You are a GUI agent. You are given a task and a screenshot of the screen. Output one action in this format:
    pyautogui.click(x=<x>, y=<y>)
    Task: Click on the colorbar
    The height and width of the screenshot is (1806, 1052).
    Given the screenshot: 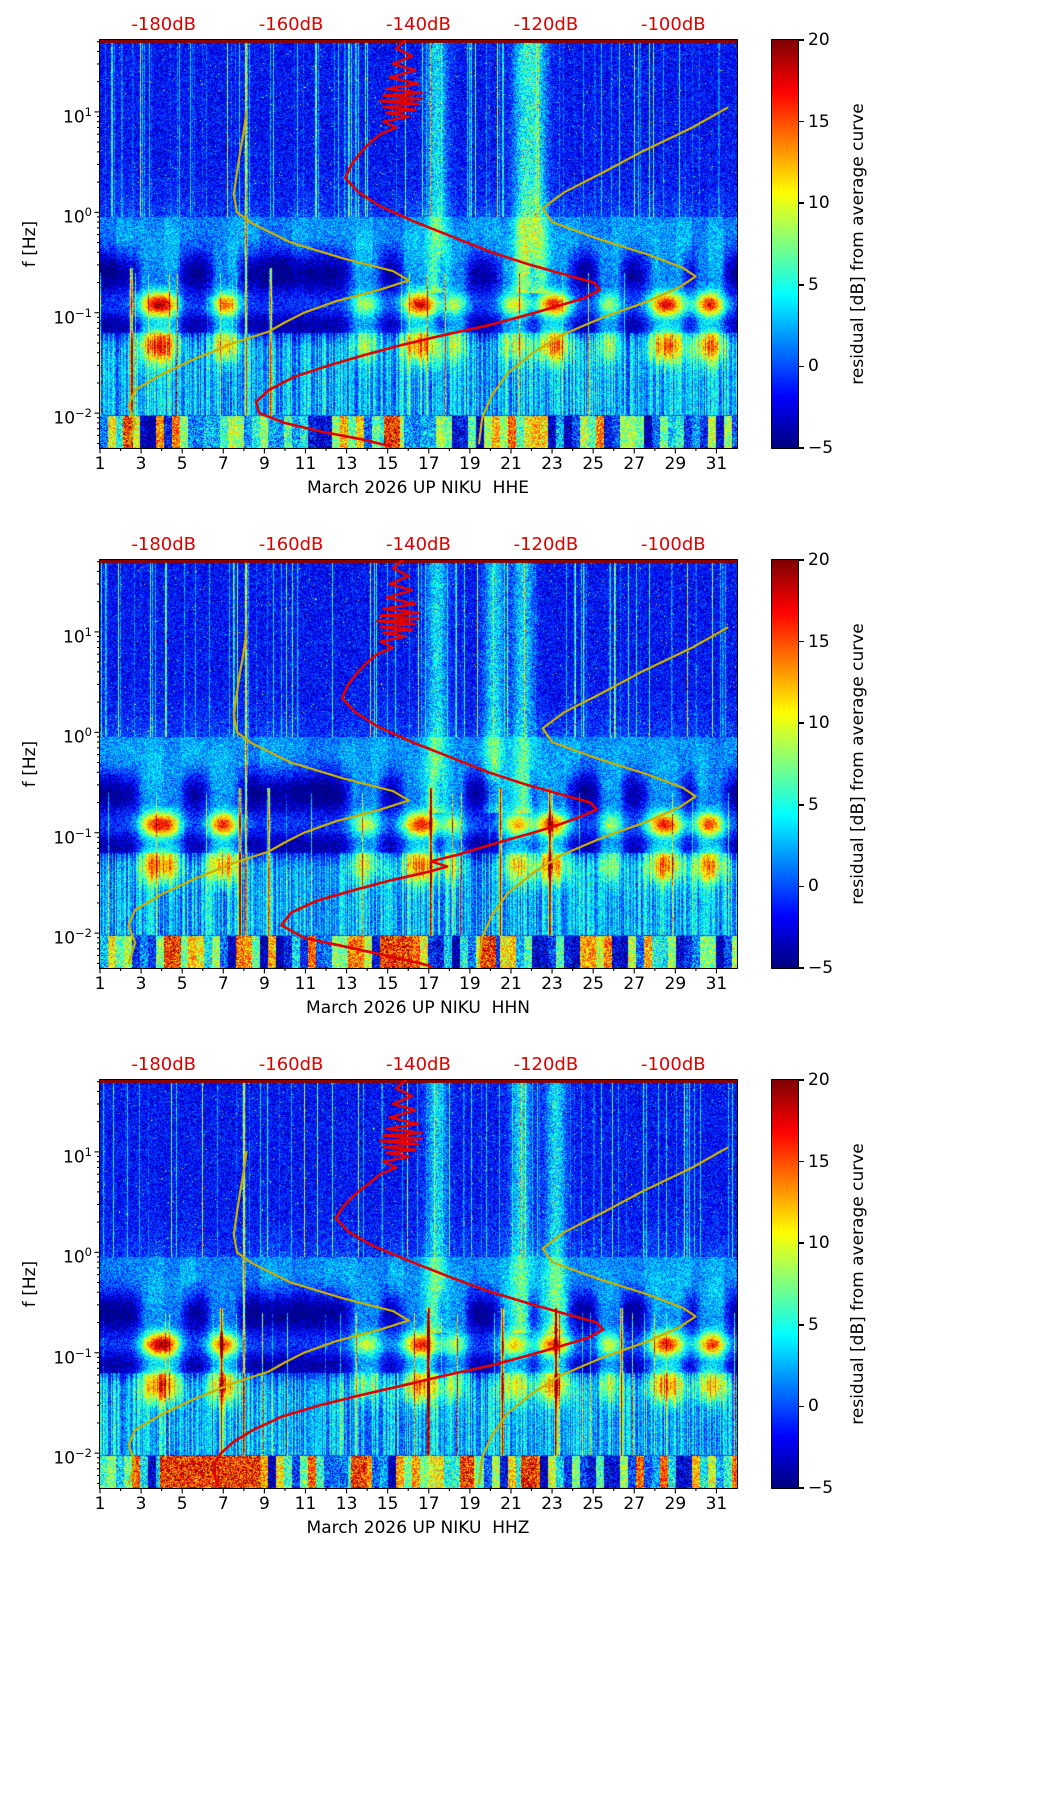 What is the action you would take?
    pyautogui.click(x=785, y=1284)
    